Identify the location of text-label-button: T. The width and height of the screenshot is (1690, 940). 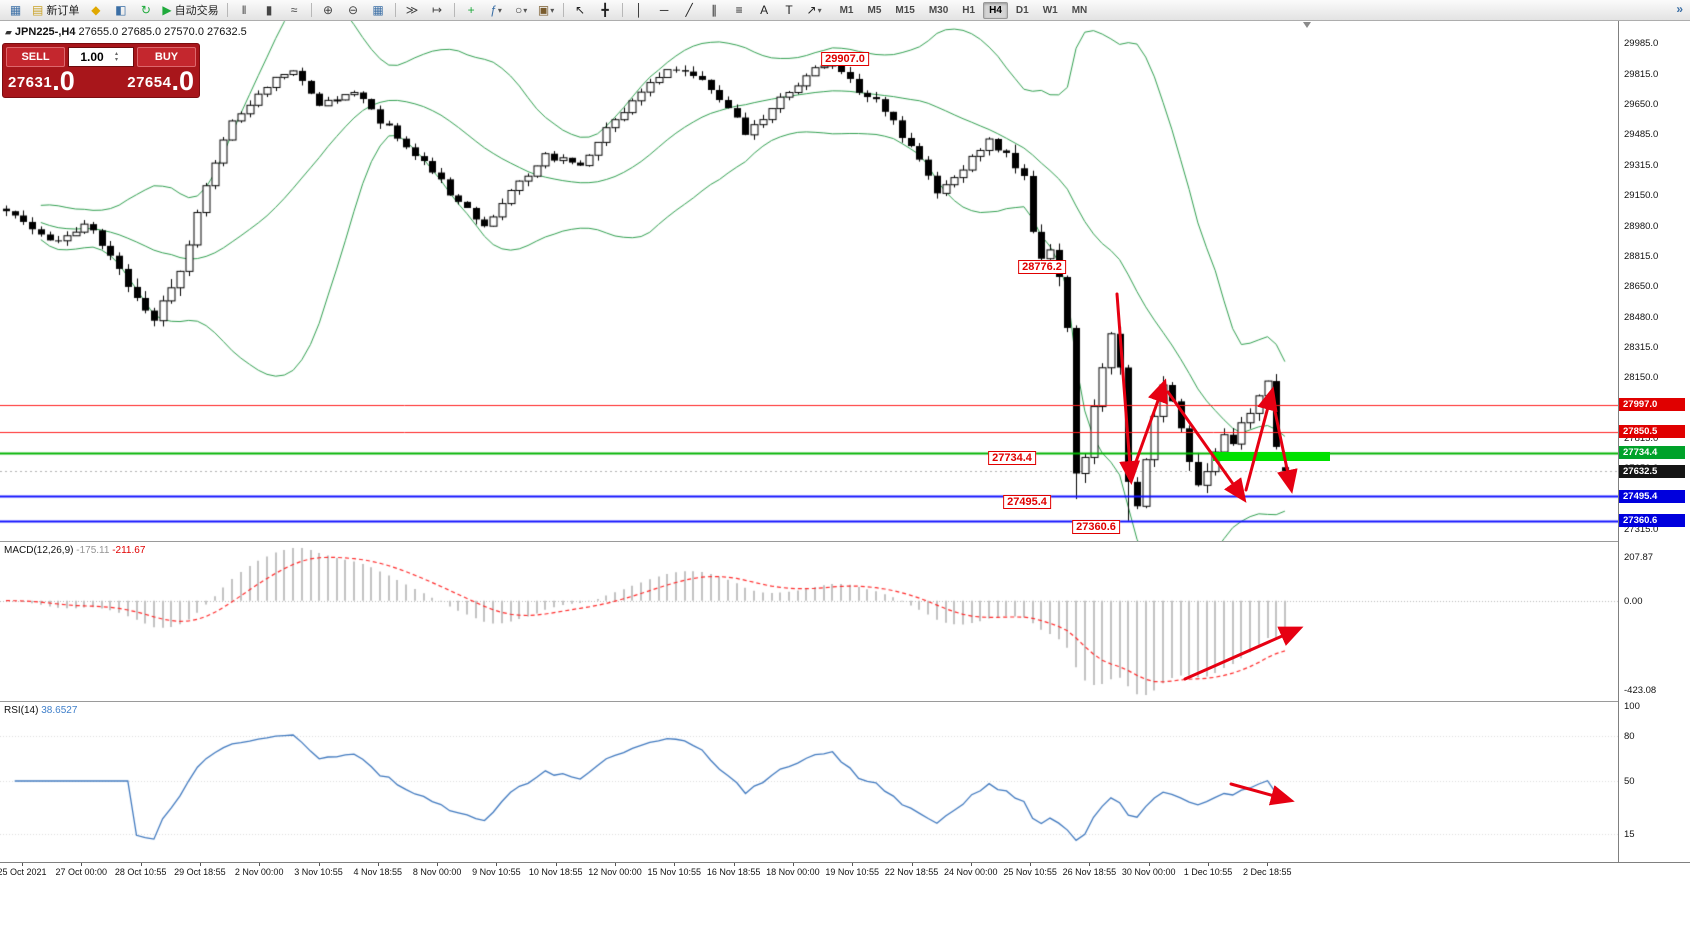
(789, 10).